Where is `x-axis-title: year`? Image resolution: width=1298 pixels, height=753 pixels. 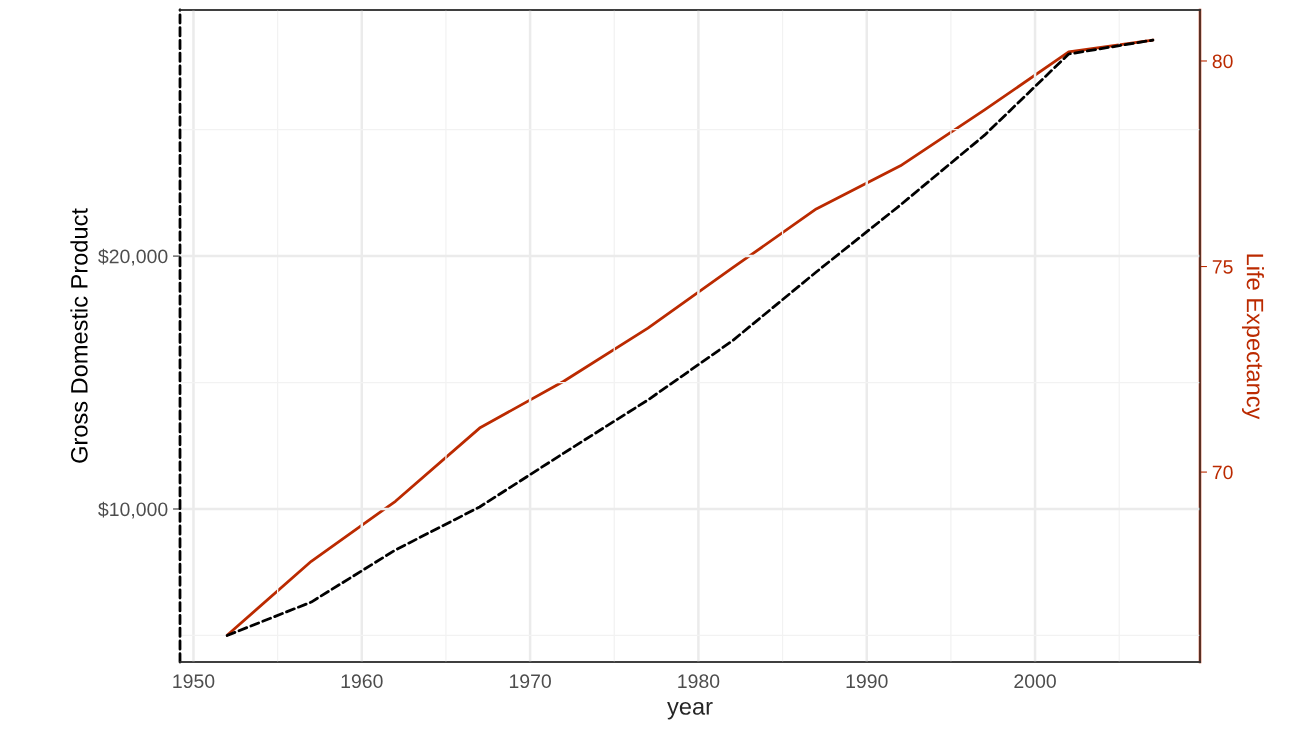 x-axis-title: year is located at coordinates (690, 710).